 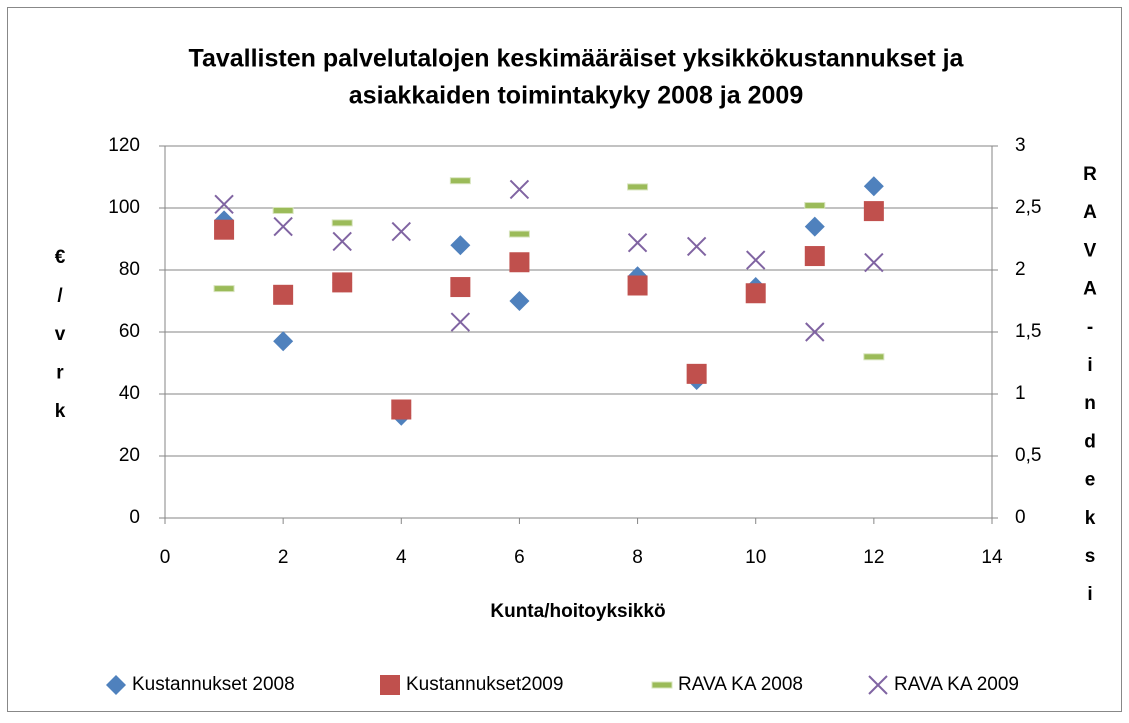 What do you see at coordinates (1020, 269) in the screenshot?
I see `y2-tick-label: 2` at bounding box center [1020, 269].